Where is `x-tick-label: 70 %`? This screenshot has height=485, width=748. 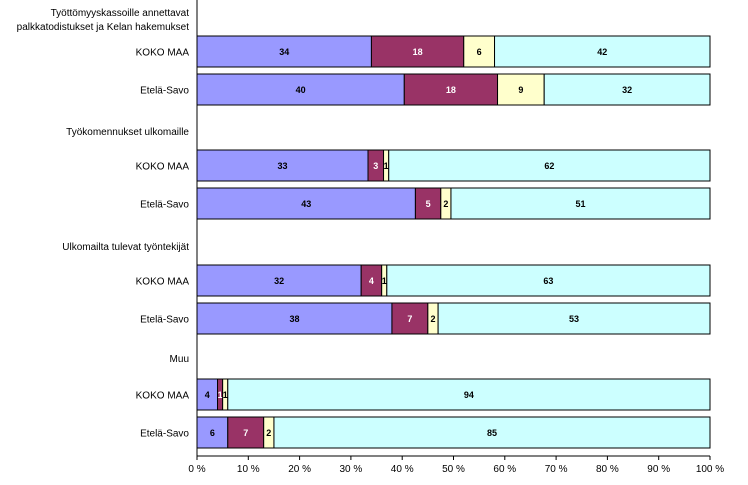
x-tick-label: 70 % is located at coordinates (556, 469).